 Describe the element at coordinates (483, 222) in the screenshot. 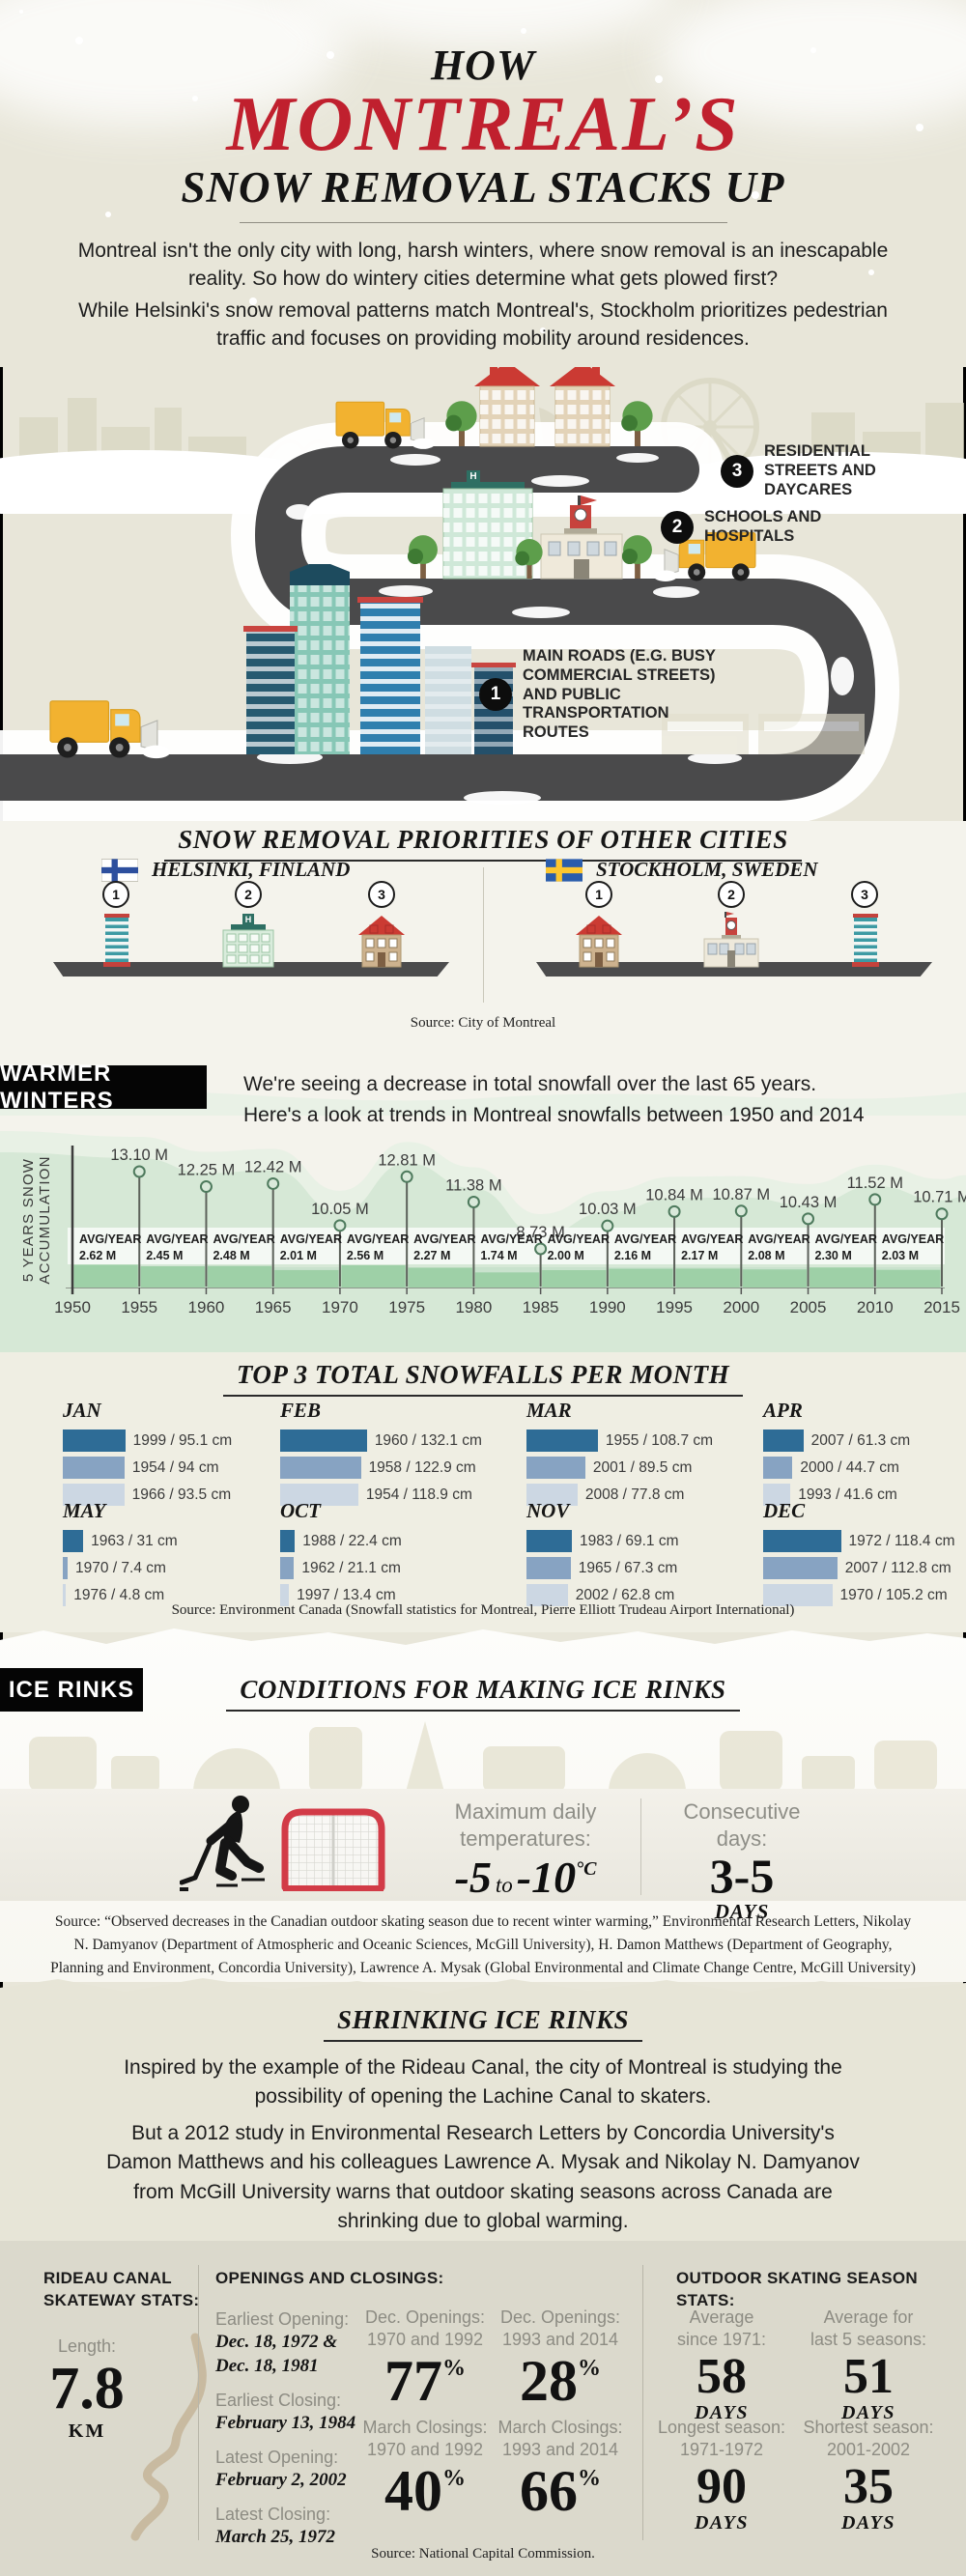

I see `title-rule` at that location.